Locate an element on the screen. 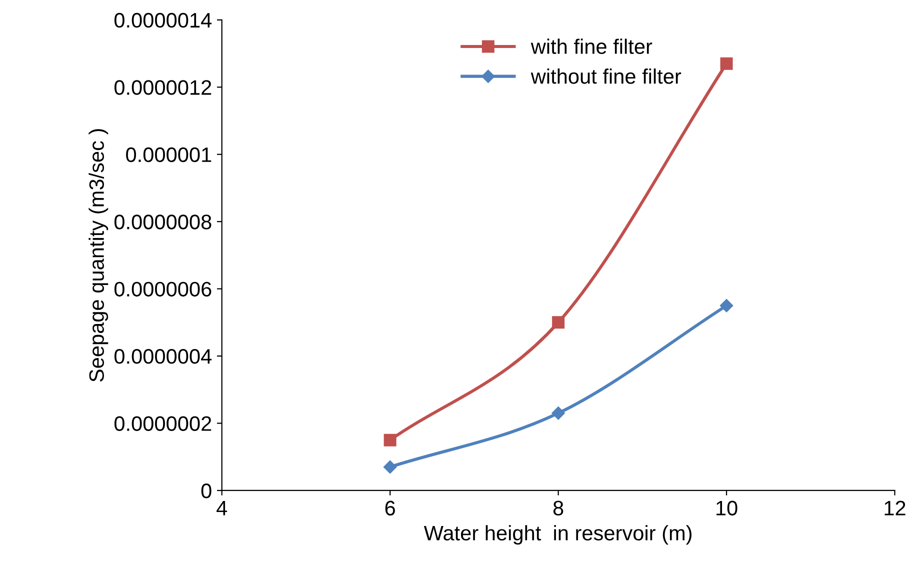 Image resolution: width=913 pixels, height=586 pixels. x-tick-label: 10 is located at coordinates (727, 508).